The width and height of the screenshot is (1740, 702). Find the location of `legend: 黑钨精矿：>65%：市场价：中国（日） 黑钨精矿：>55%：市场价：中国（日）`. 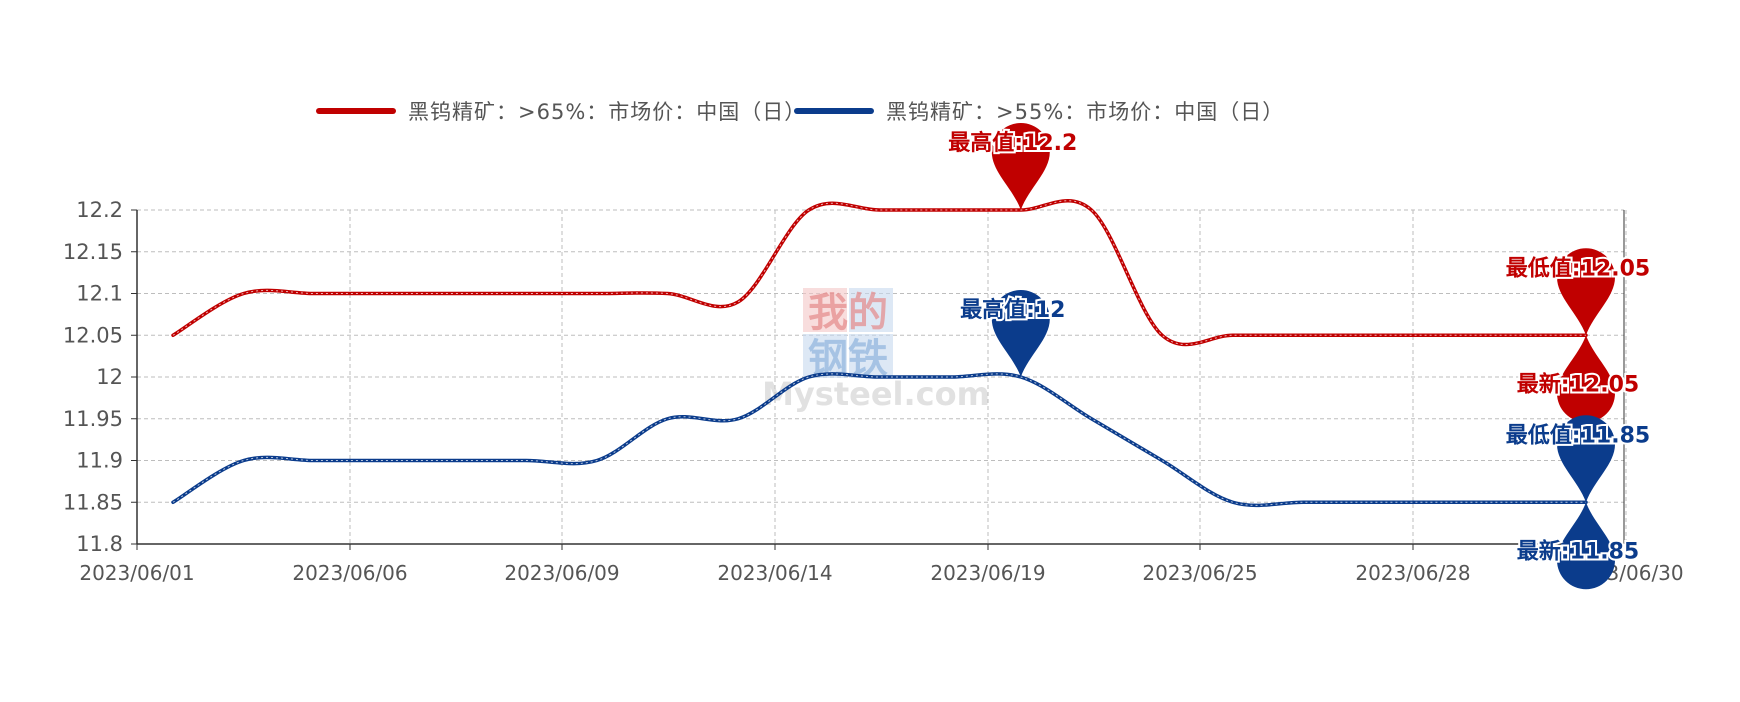

legend: 黑钨精矿：>65%：市场价：中国（日） 黑钨精矿：>55%：市场价：中国（日） is located at coordinates (870, 111).